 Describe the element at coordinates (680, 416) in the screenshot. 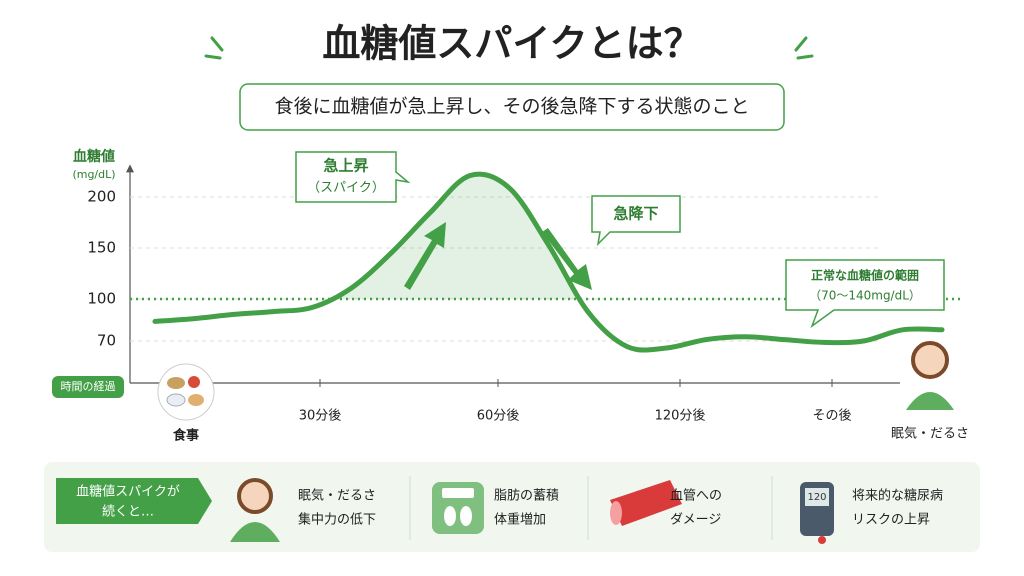

I see `x-tick-label: 120分後` at that location.